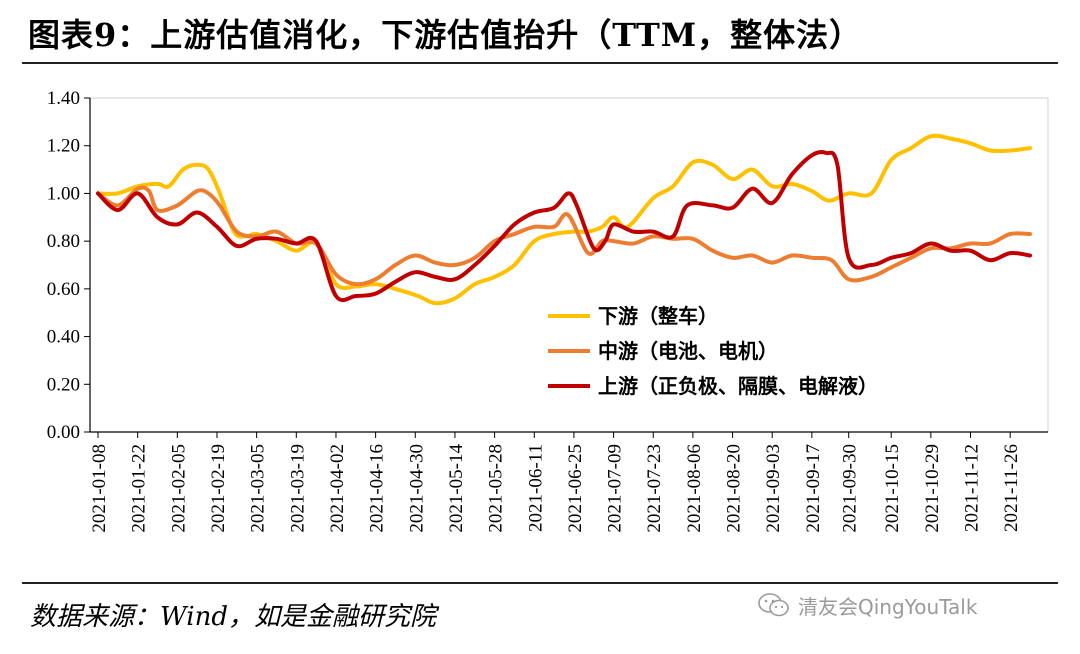 This screenshot has height=654, width=1080. What do you see at coordinates (99, 488) in the screenshot?
I see `x-tick-label: 2021-01-08` at bounding box center [99, 488].